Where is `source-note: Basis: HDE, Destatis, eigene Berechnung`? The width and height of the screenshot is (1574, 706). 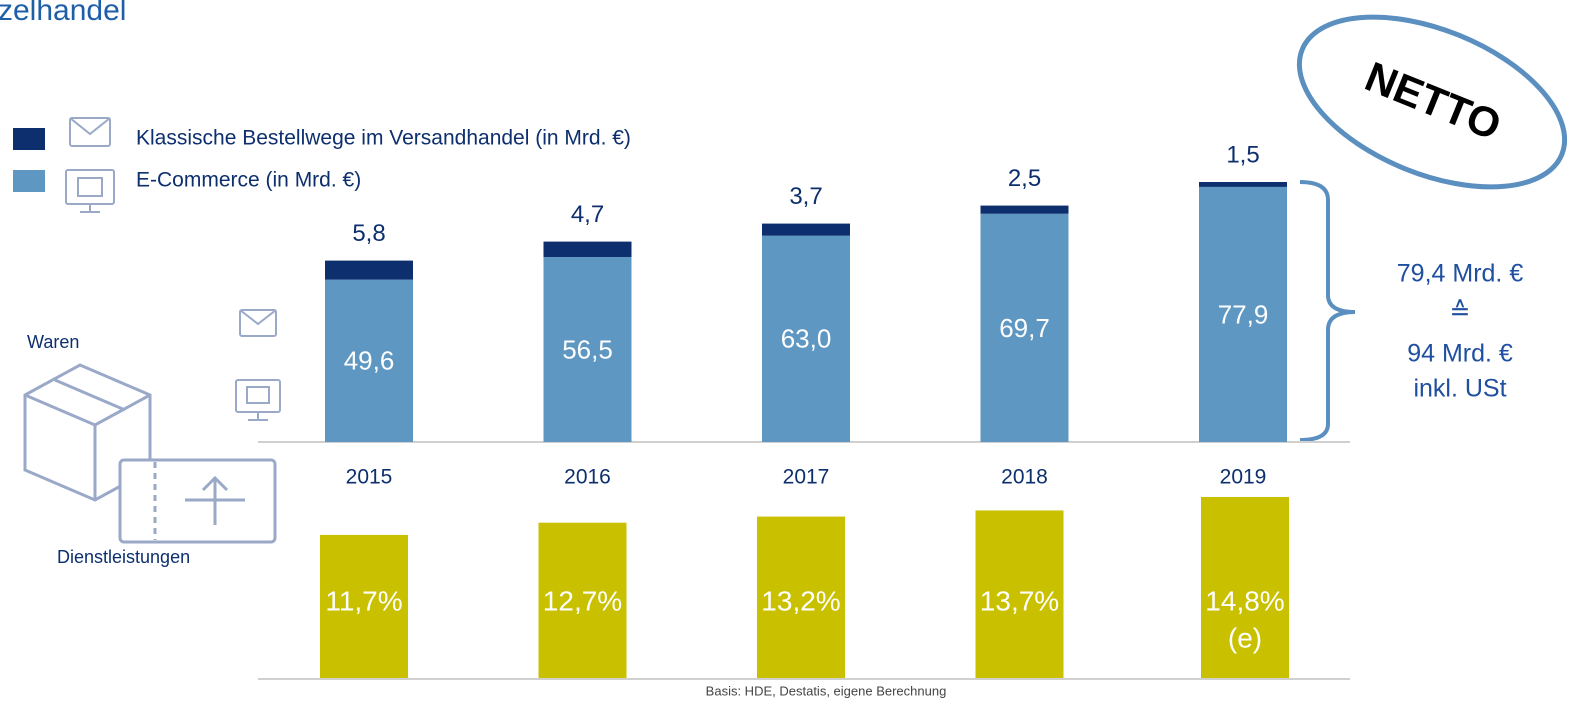 source-note: Basis: HDE, Destatis, eigene Berechnung is located at coordinates (826, 690).